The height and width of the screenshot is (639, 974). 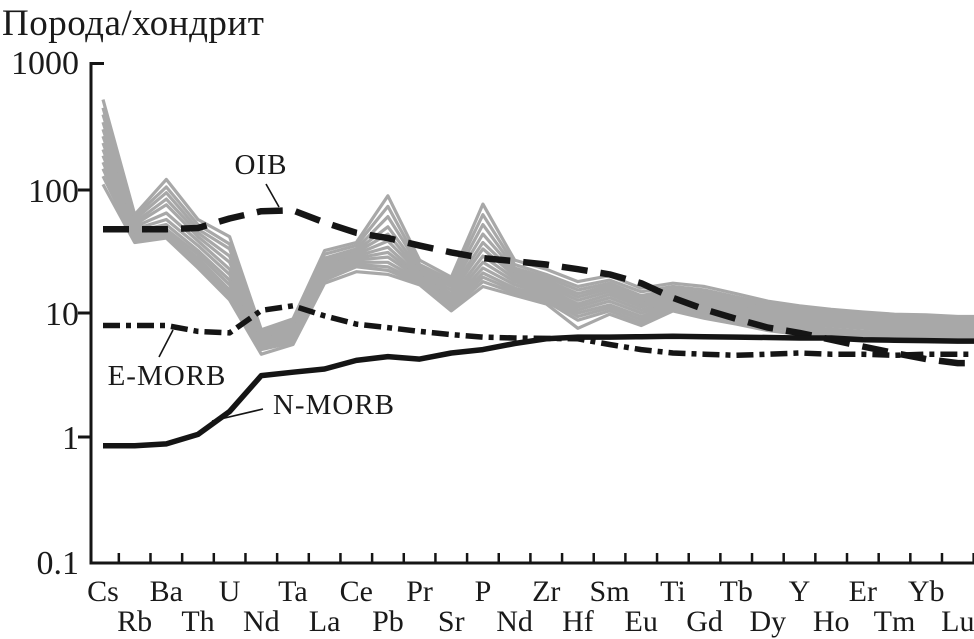 I want to click on x-category-label: Tm, so click(x=895, y=621).